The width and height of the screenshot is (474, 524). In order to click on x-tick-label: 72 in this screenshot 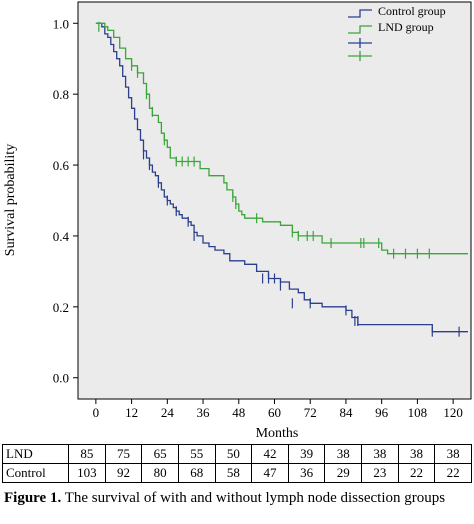, I will do `click(310, 412)`.